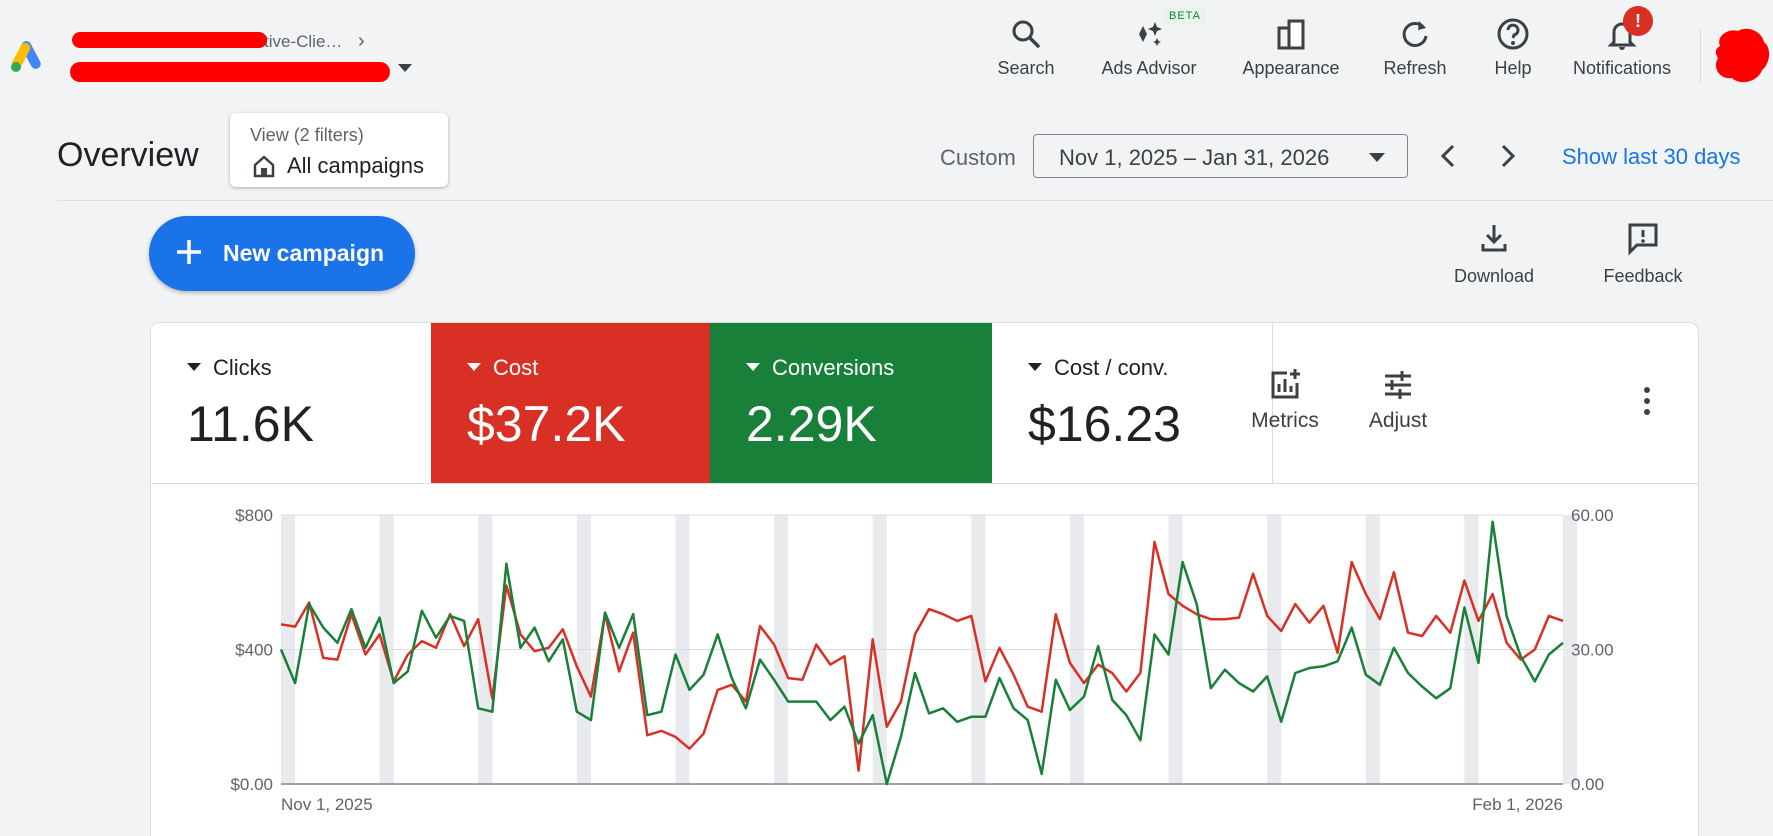 This screenshot has width=1773, height=836. I want to click on download-icon, so click(1494, 238).